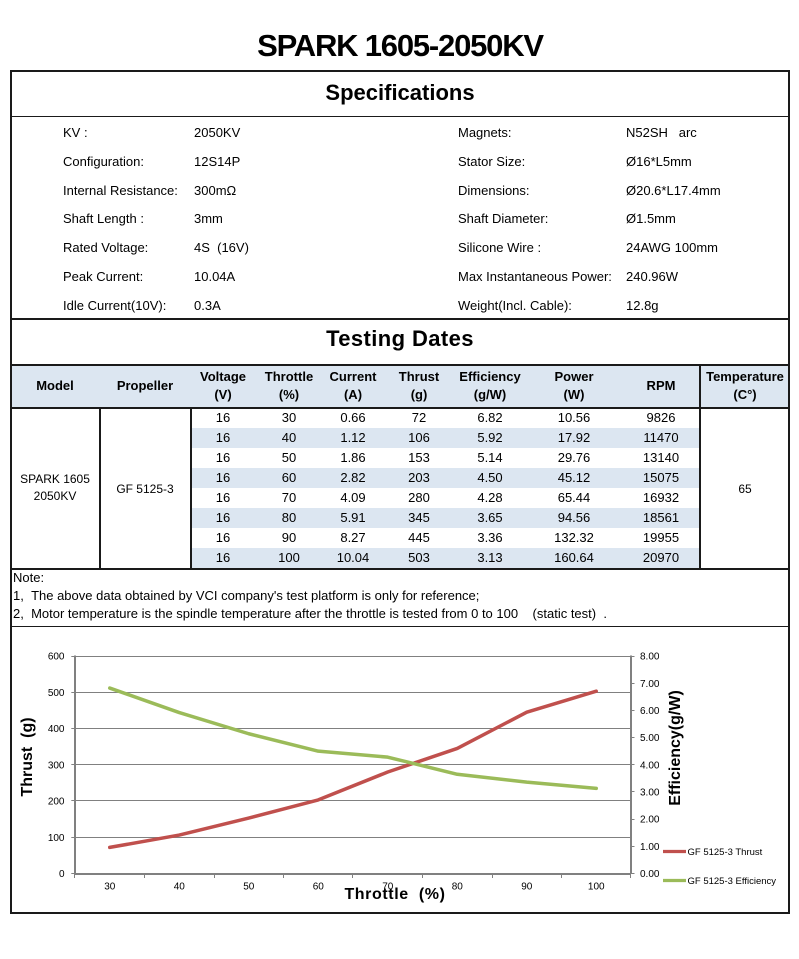  I want to click on svg-text: 200, so click(56, 802).